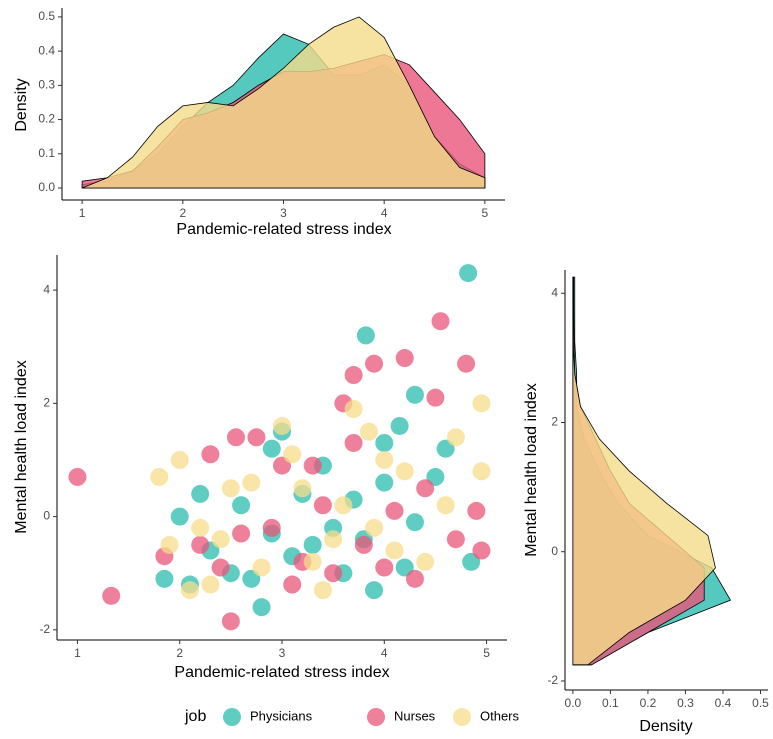  I want to click on y-tick-label: 0.3, so click(46, 85).